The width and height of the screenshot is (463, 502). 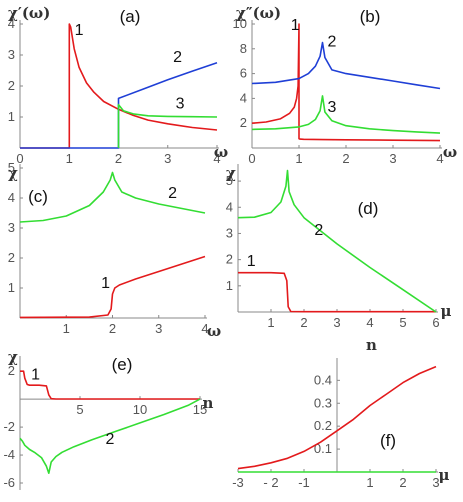 What do you see at coordinates (370, 16) in the screenshot?
I see `panel-label: (b)` at bounding box center [370, 16].